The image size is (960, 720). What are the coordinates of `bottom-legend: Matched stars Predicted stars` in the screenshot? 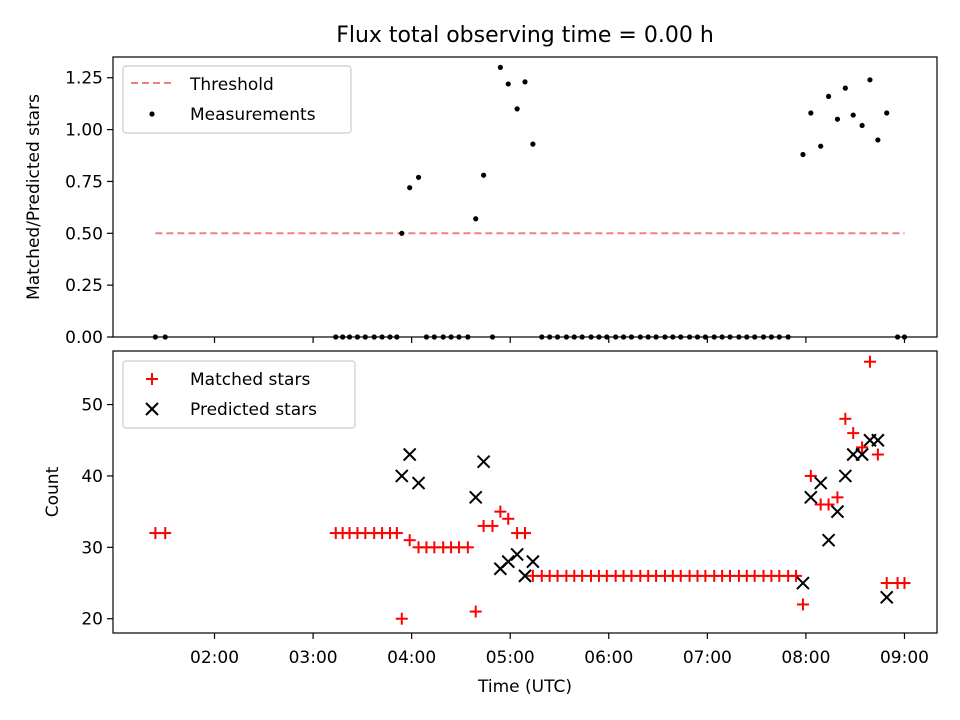 It's located at (239, 394).